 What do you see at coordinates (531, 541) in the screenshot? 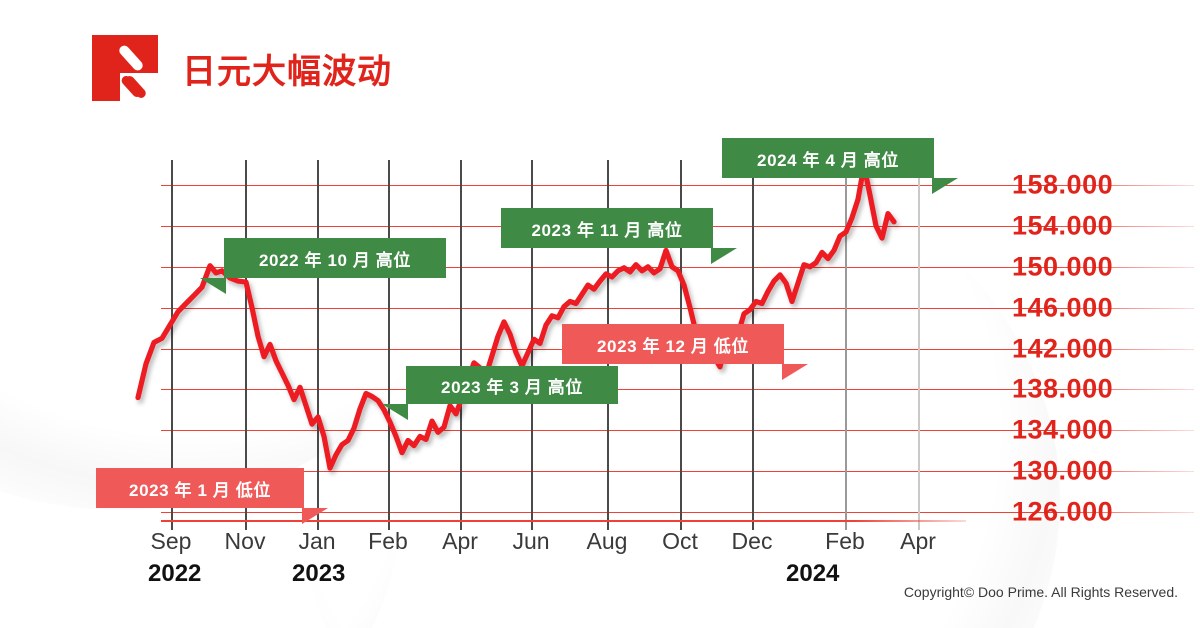
I see `x-axis-tick-label: Jun` at bounding box center [531, 541].